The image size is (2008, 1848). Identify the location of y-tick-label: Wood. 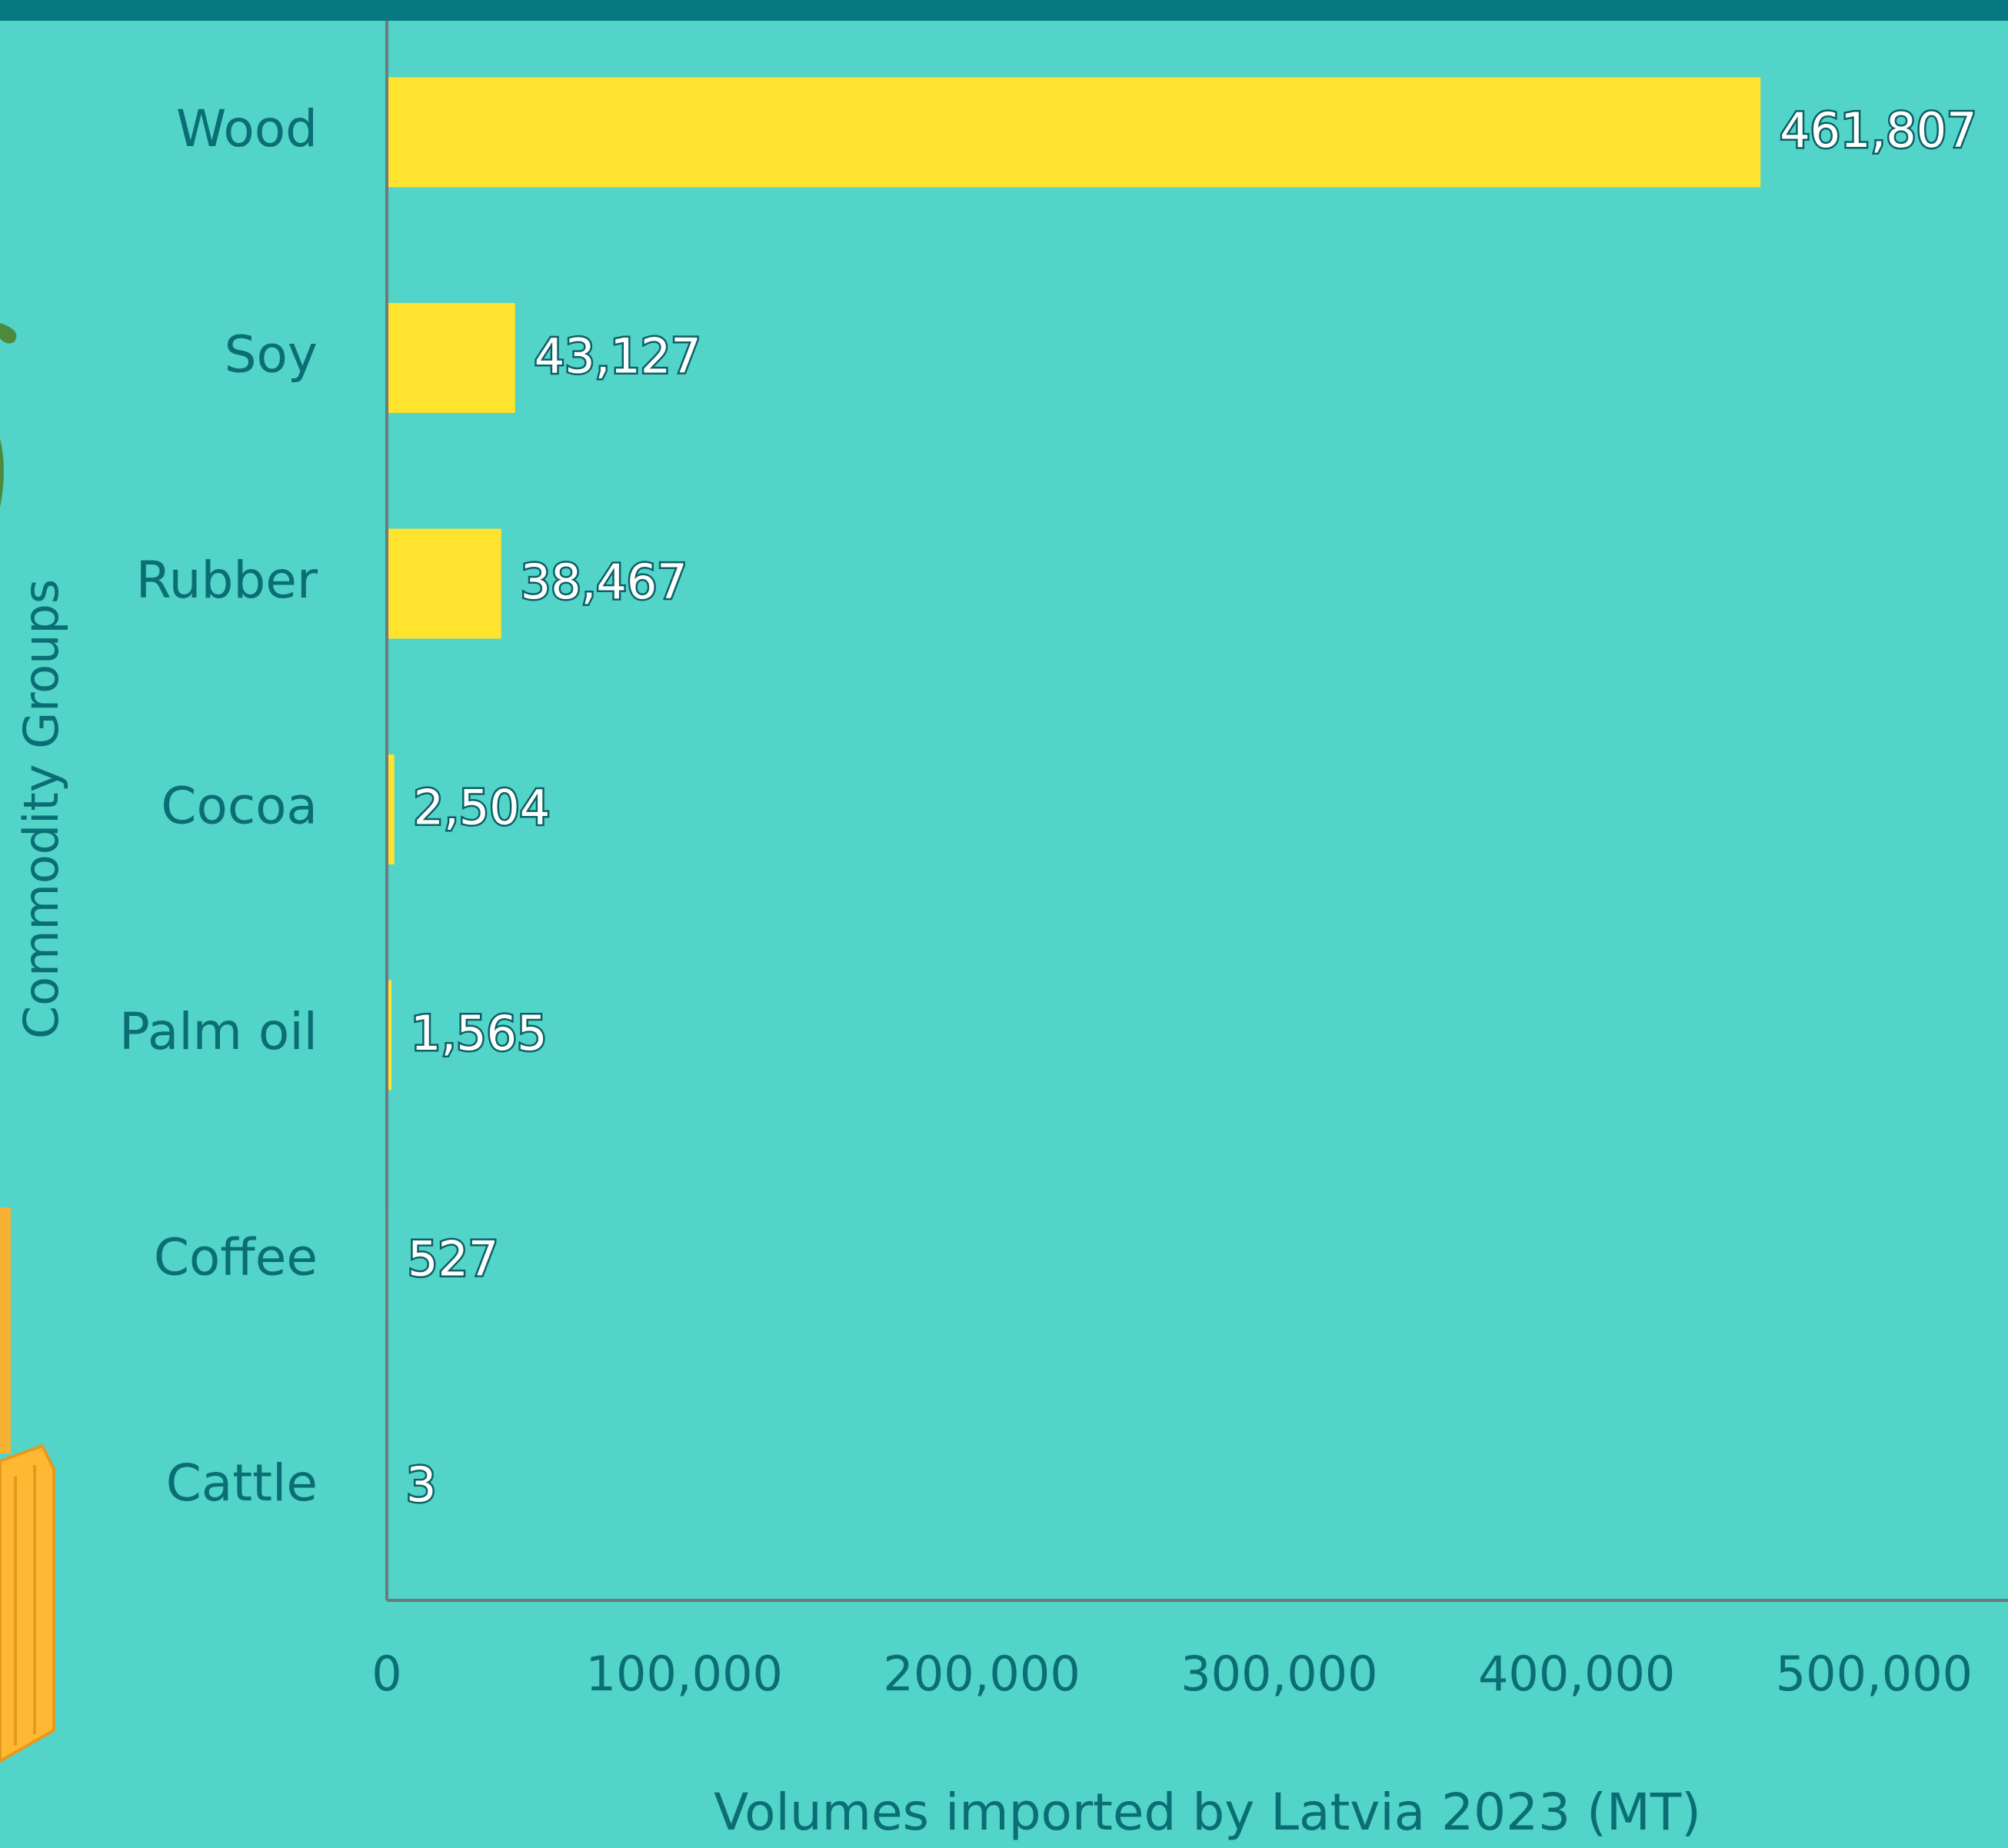
(247, 128).